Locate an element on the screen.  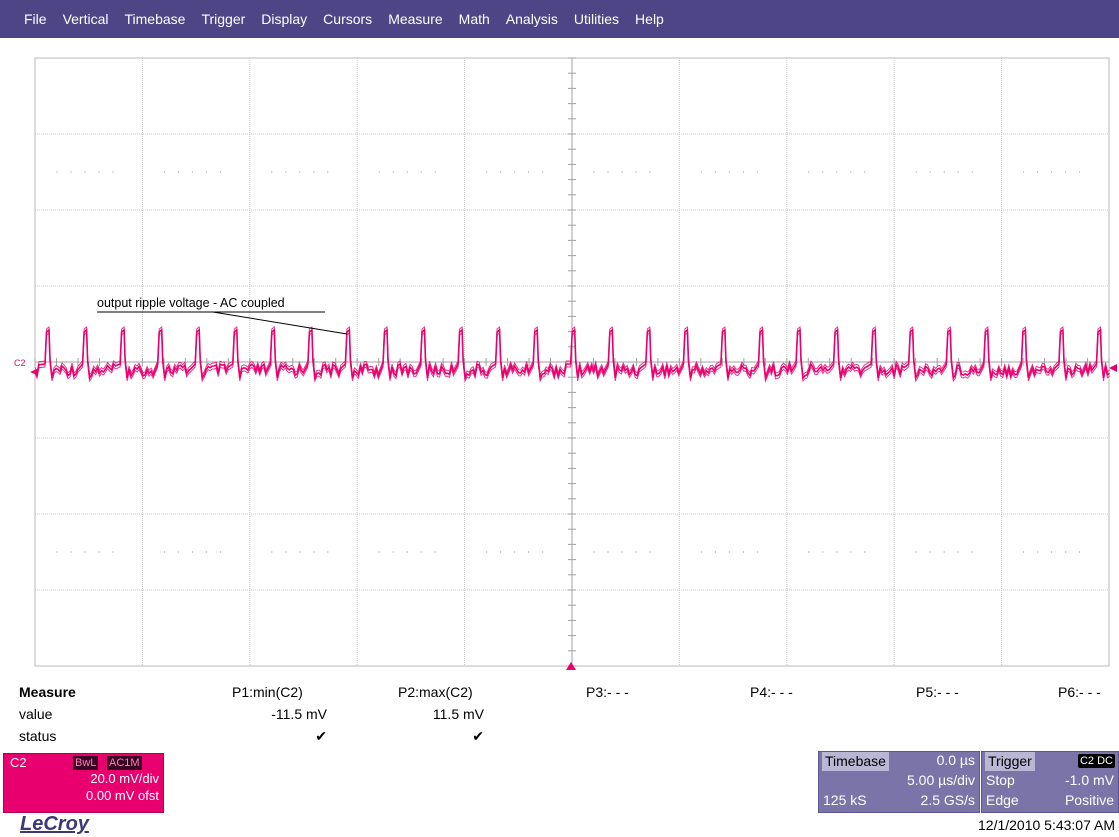
menu-item-trigger: Trigger is located at coordinates (223, 19).